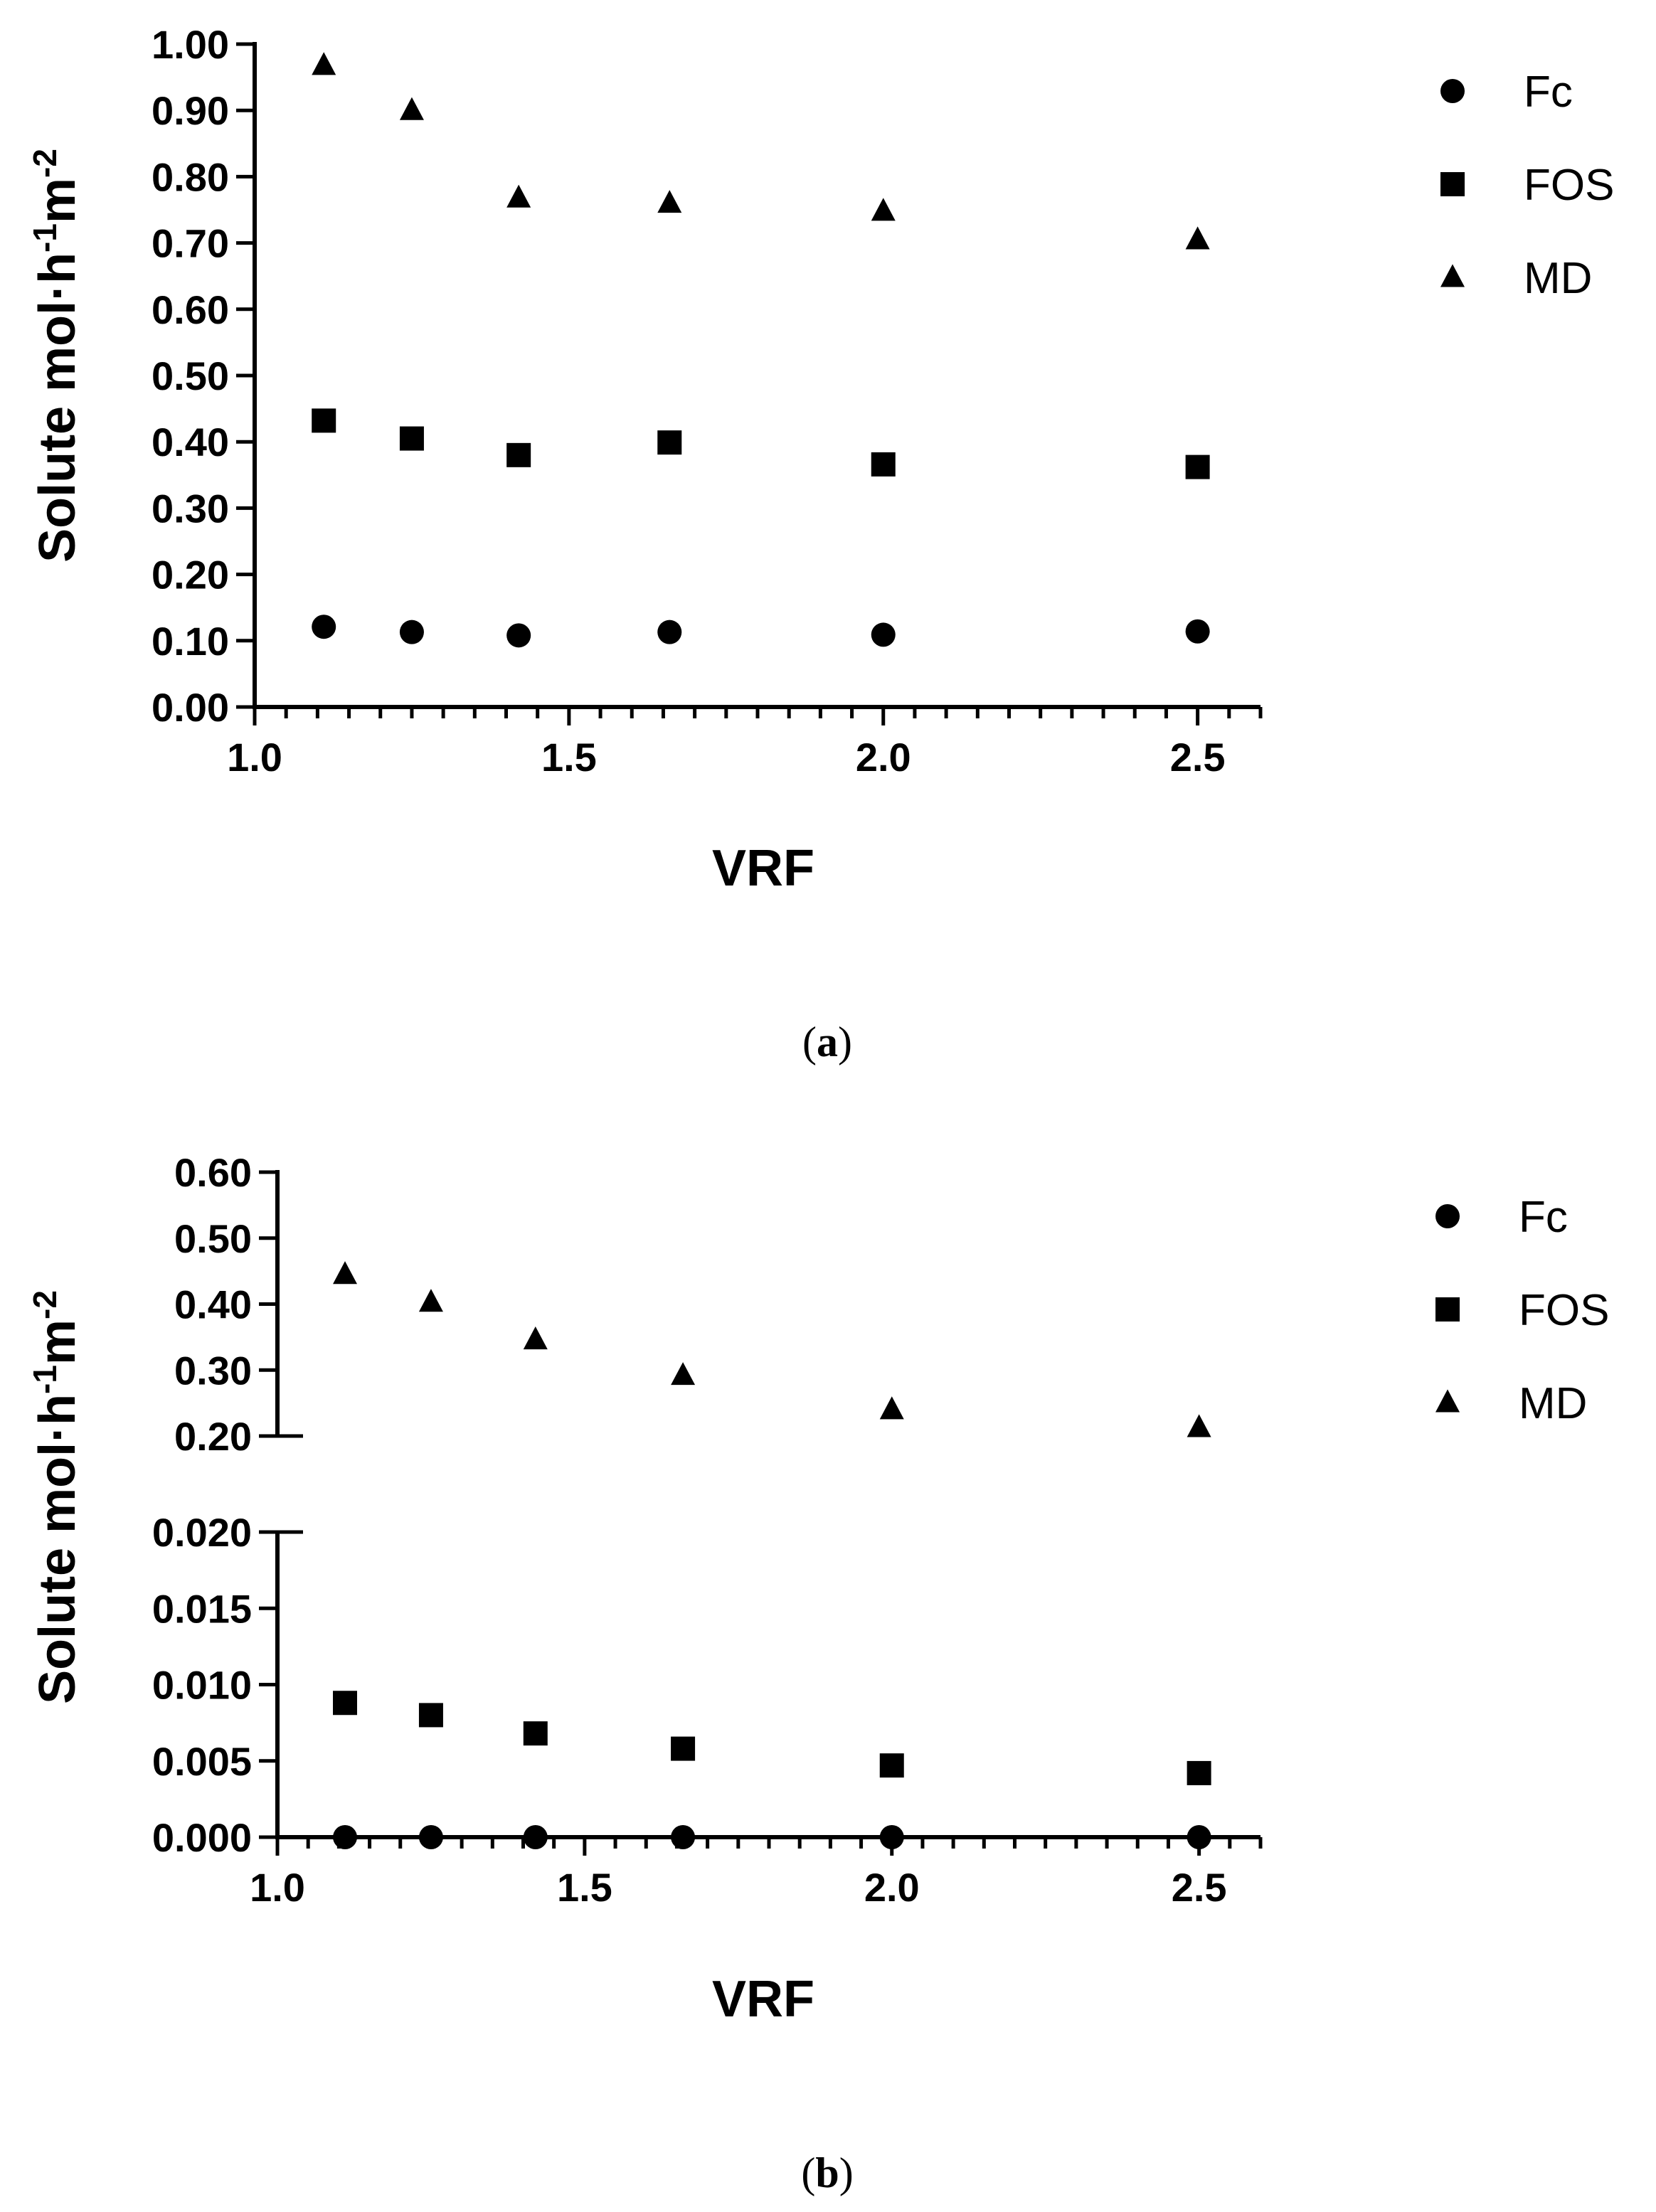 The width and height of the screenshot is (1656, 2212). I want to click on x-tick-label-a: 2.5, so click(1198, 757).